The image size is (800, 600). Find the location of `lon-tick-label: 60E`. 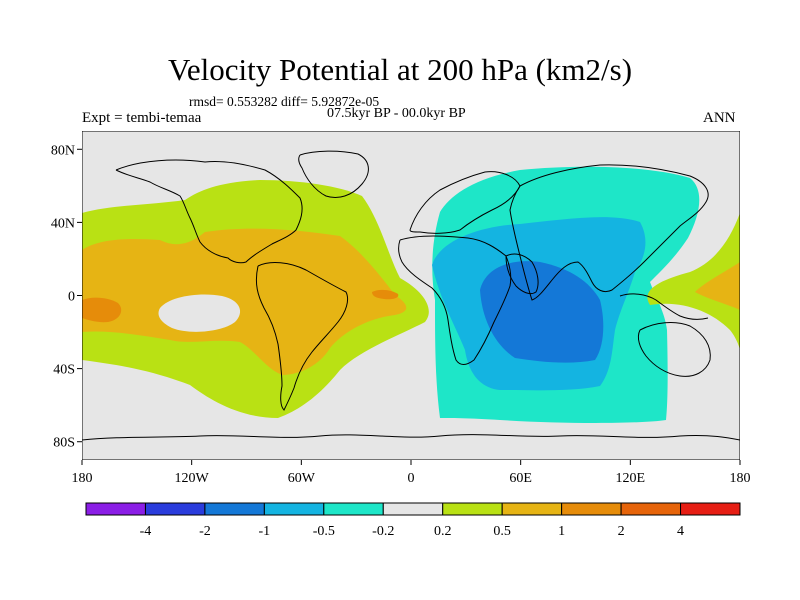

lon-tick-label: 60E is located at coordinates (520, 478).